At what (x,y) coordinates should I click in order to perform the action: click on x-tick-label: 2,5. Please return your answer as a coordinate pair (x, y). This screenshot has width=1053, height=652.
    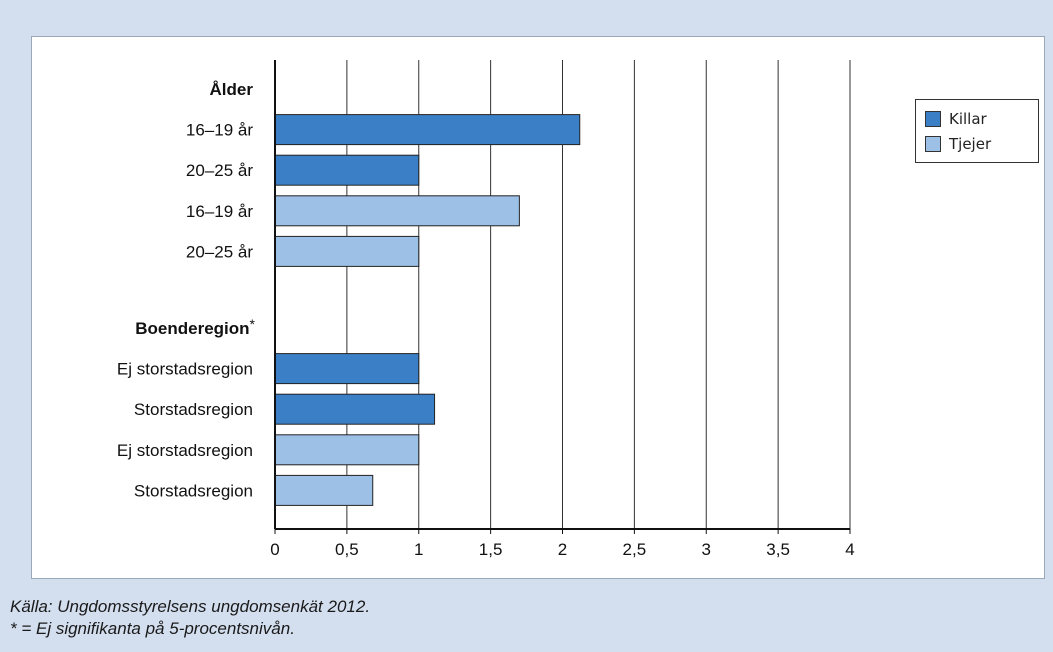
    Looking at the image, I should click on (635, 549).